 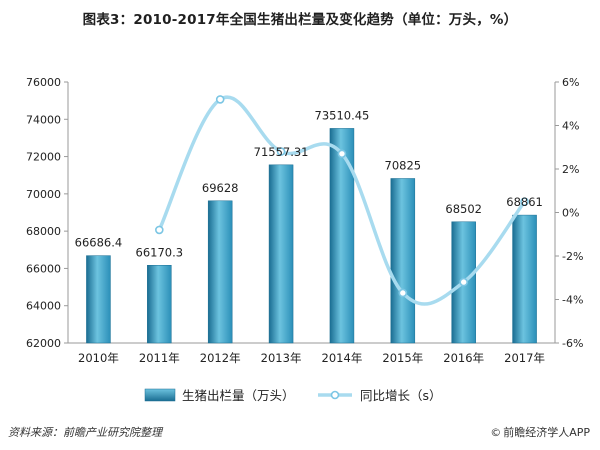 I want to click on bar-data-label: 68861, so click(x=524, y=202).